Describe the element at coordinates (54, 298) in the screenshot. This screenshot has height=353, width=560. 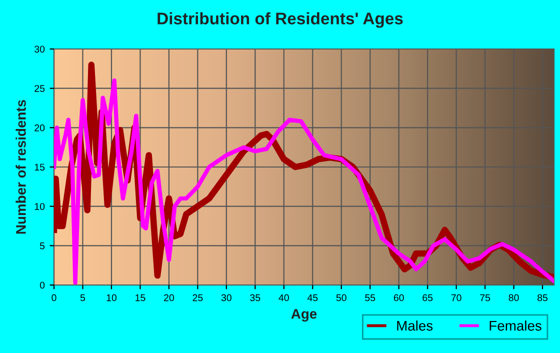
I see `x-tick-label: 0` at that location.